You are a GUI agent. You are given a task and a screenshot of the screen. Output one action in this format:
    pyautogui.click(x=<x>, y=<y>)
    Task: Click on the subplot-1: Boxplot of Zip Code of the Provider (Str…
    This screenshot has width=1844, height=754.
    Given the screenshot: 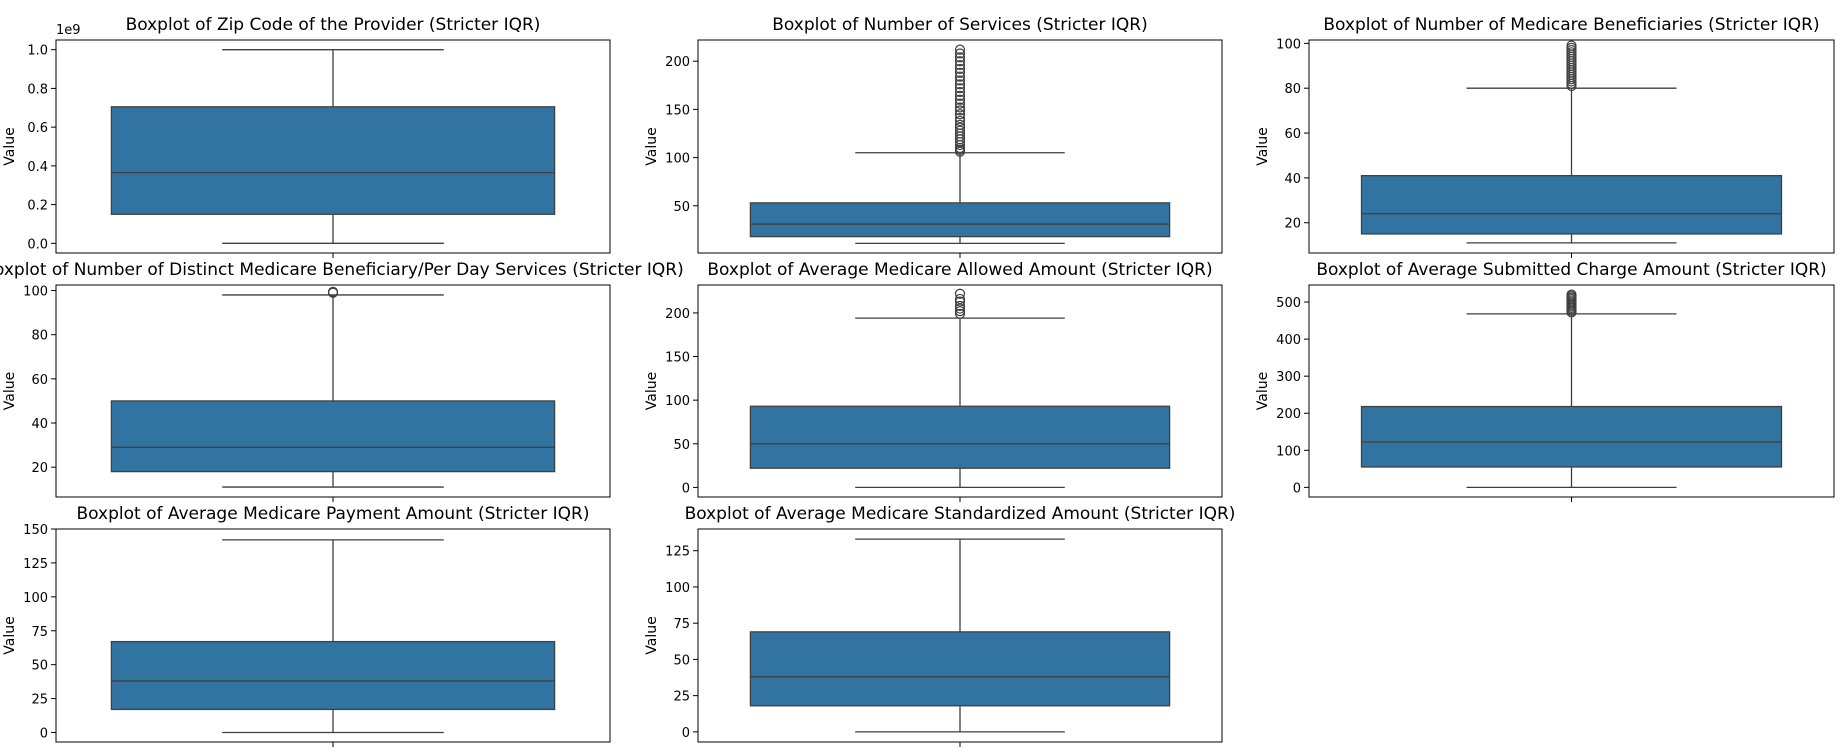 What is the action you would take?
    pyautogui.click(x=306, y=136)
    